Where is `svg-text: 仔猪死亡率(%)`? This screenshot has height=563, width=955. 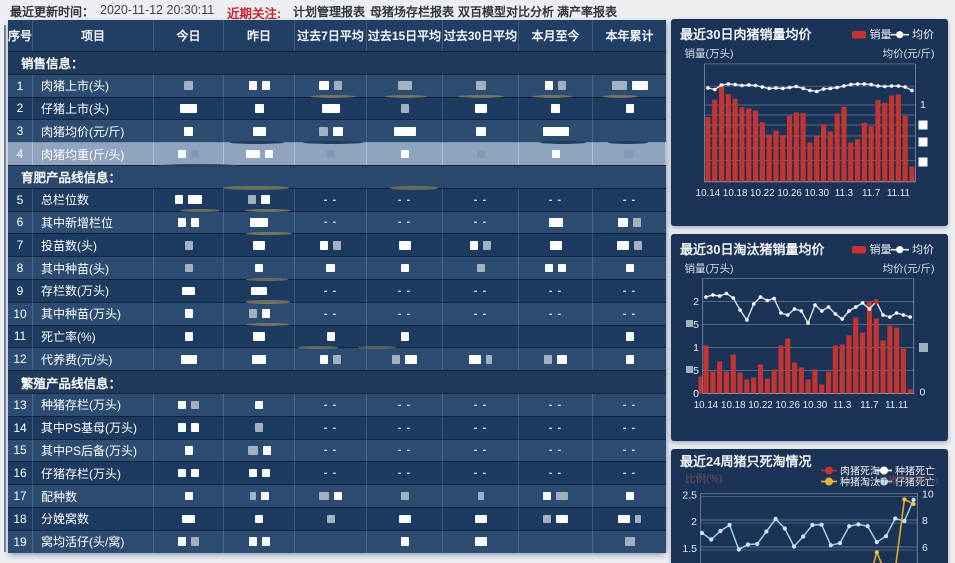 svg-text: 仔猪死亡率(%) is located at coordinates (908, 479).